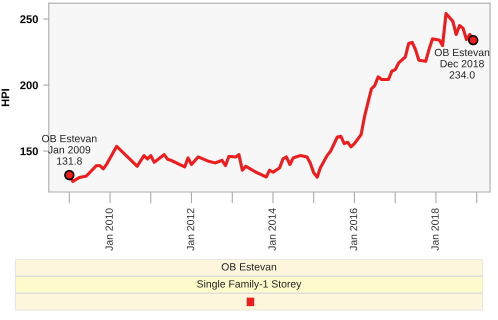  I want to click on annotation: OB Estevan Dec 2018 234.0, so click(462, 63).